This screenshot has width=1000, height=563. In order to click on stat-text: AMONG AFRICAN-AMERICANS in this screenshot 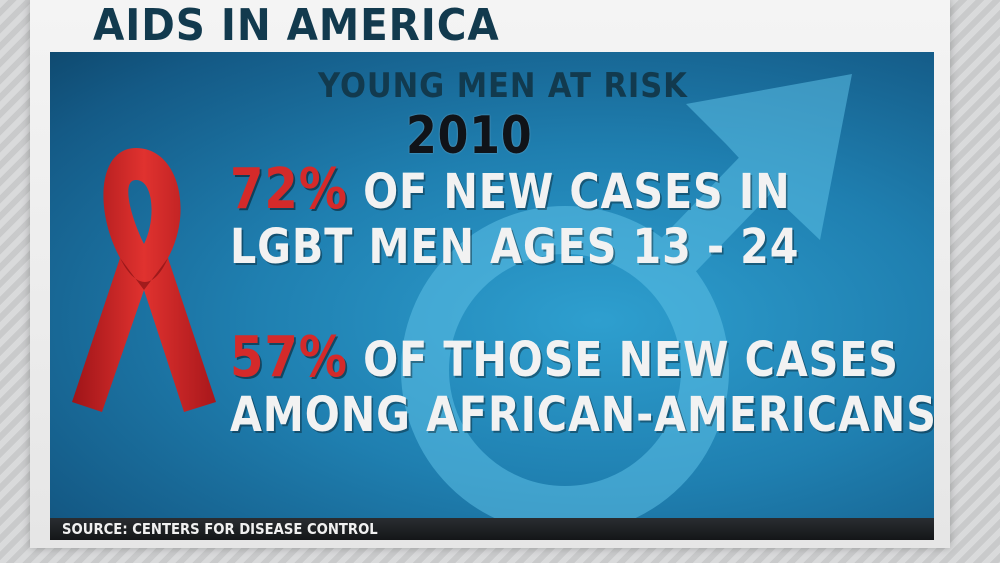, I will do `click(582, 415)`.